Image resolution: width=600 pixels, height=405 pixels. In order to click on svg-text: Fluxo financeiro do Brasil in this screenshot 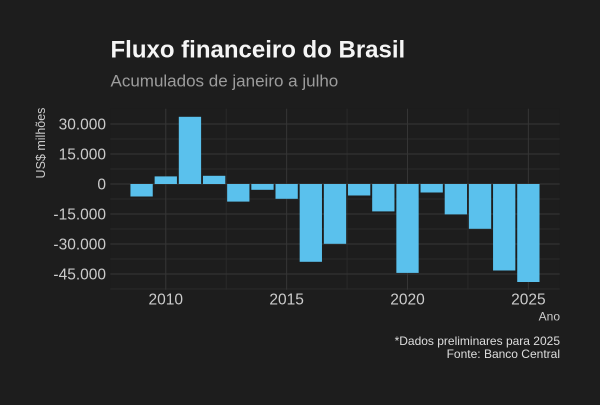, I will do `click(258, 49)`.